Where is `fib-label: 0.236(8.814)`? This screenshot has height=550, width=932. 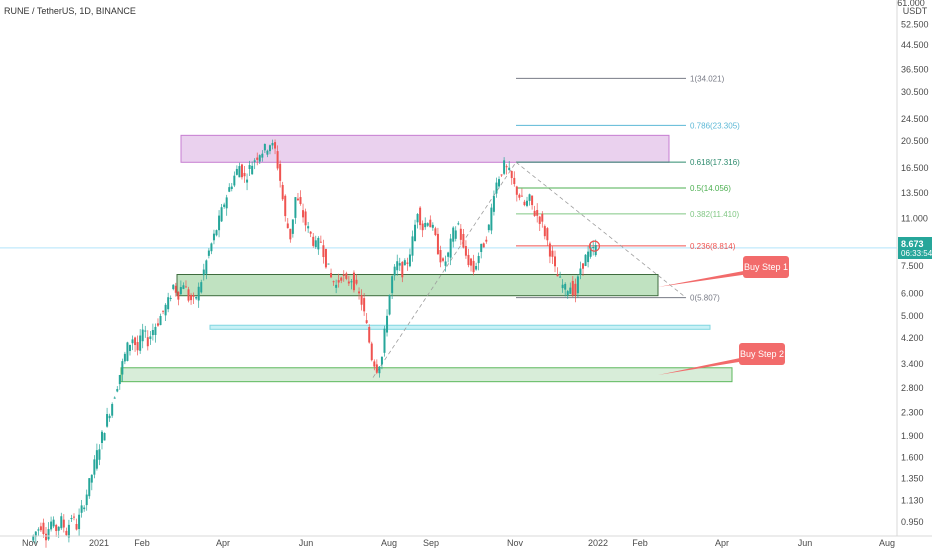 fib-label: 0.236(8.814) is located at coordinates (713, 246).